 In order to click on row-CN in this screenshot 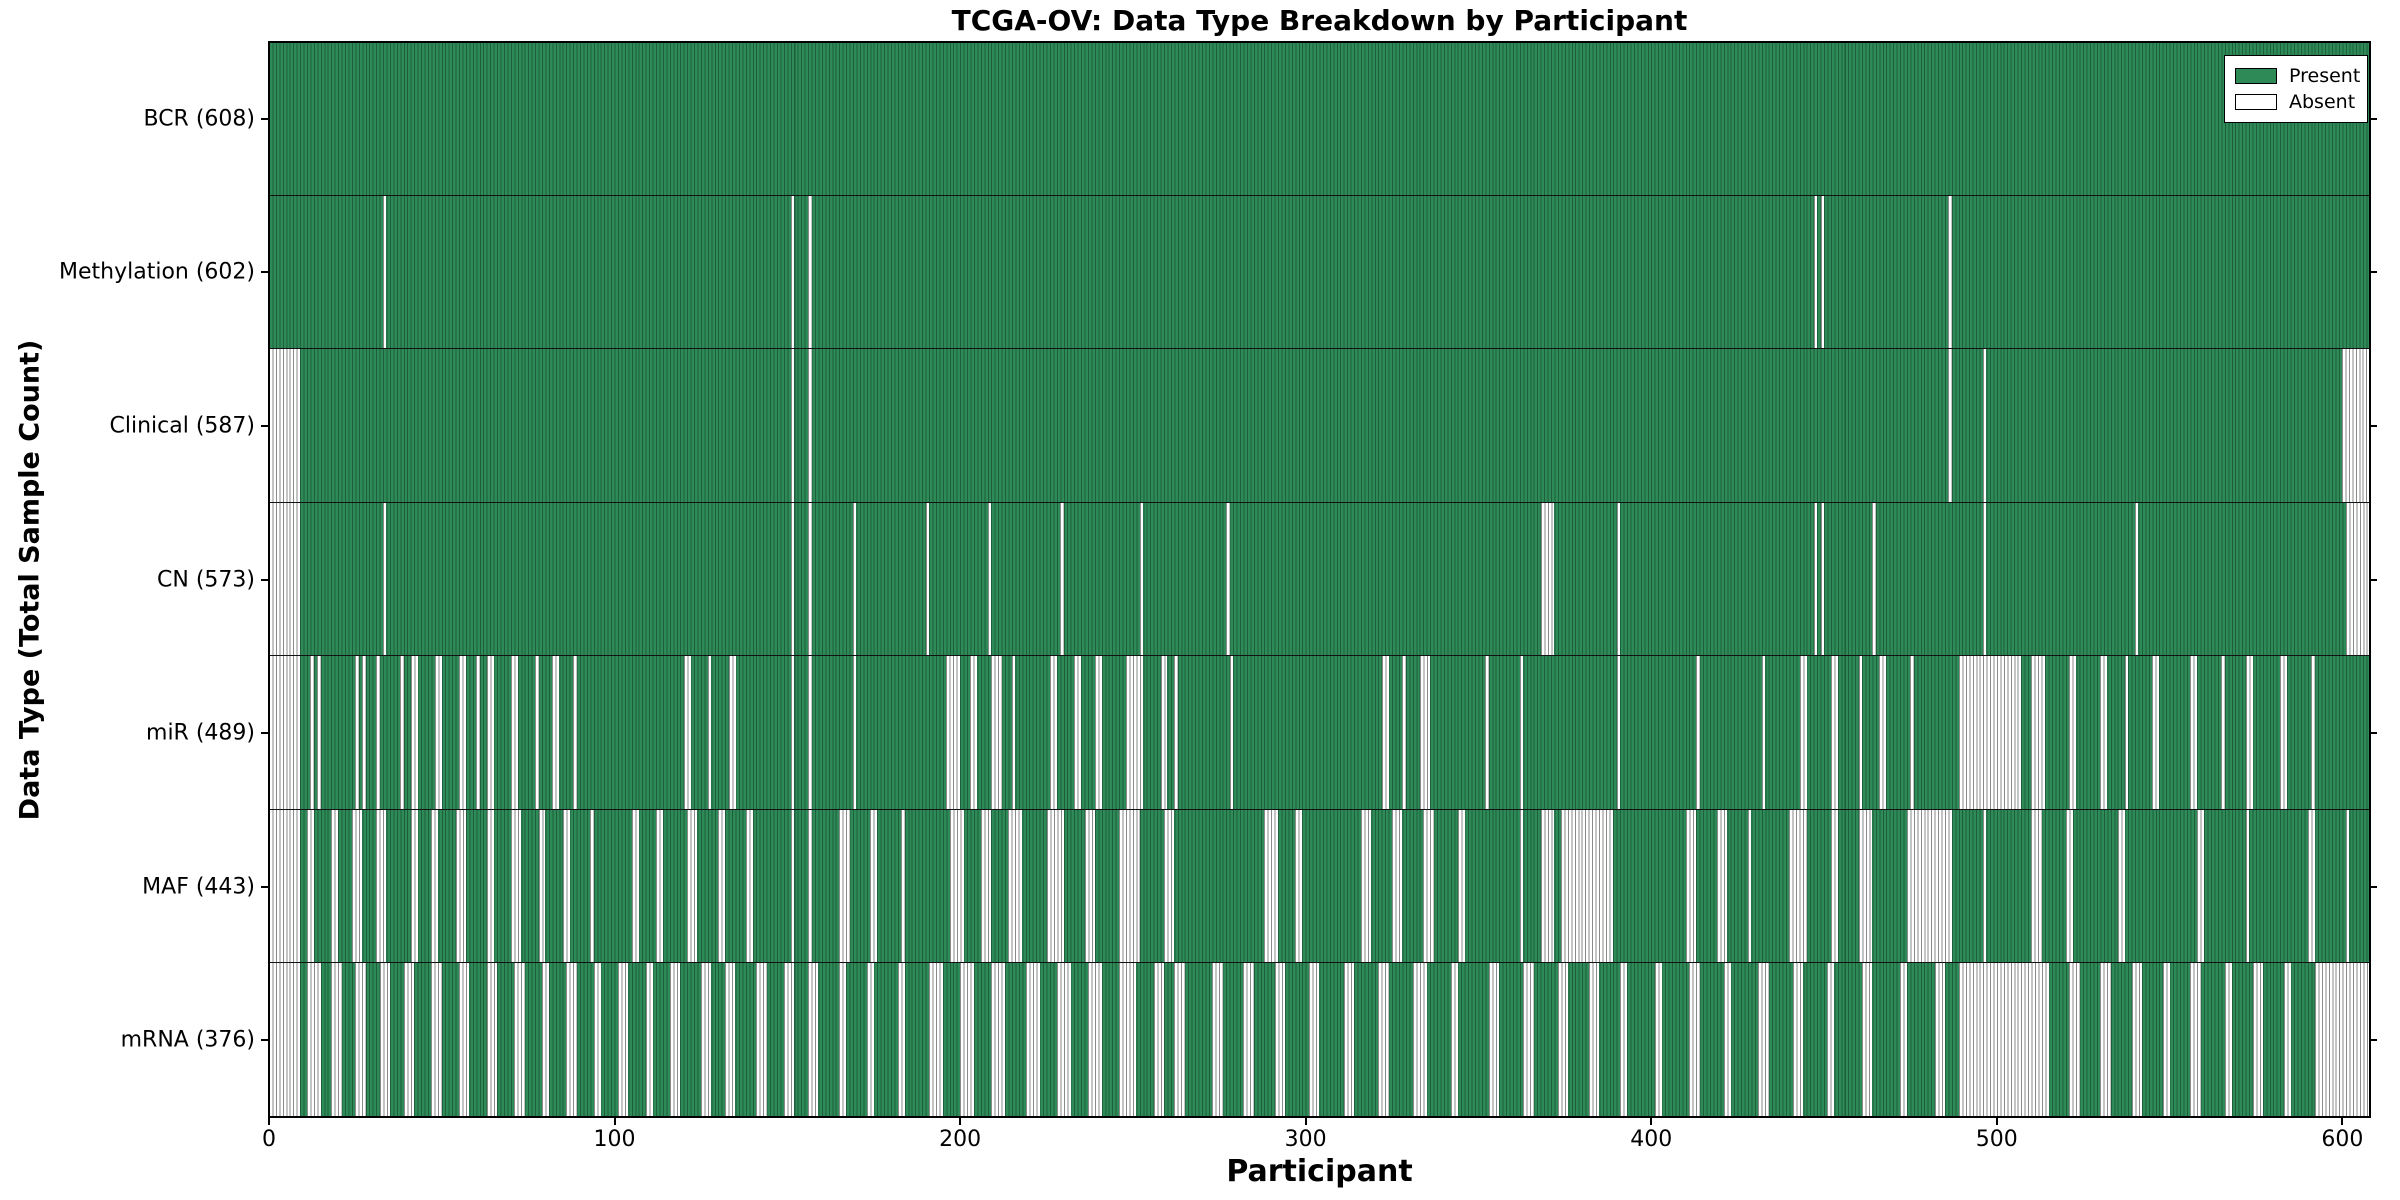, I will do `click(1319, 579)`.